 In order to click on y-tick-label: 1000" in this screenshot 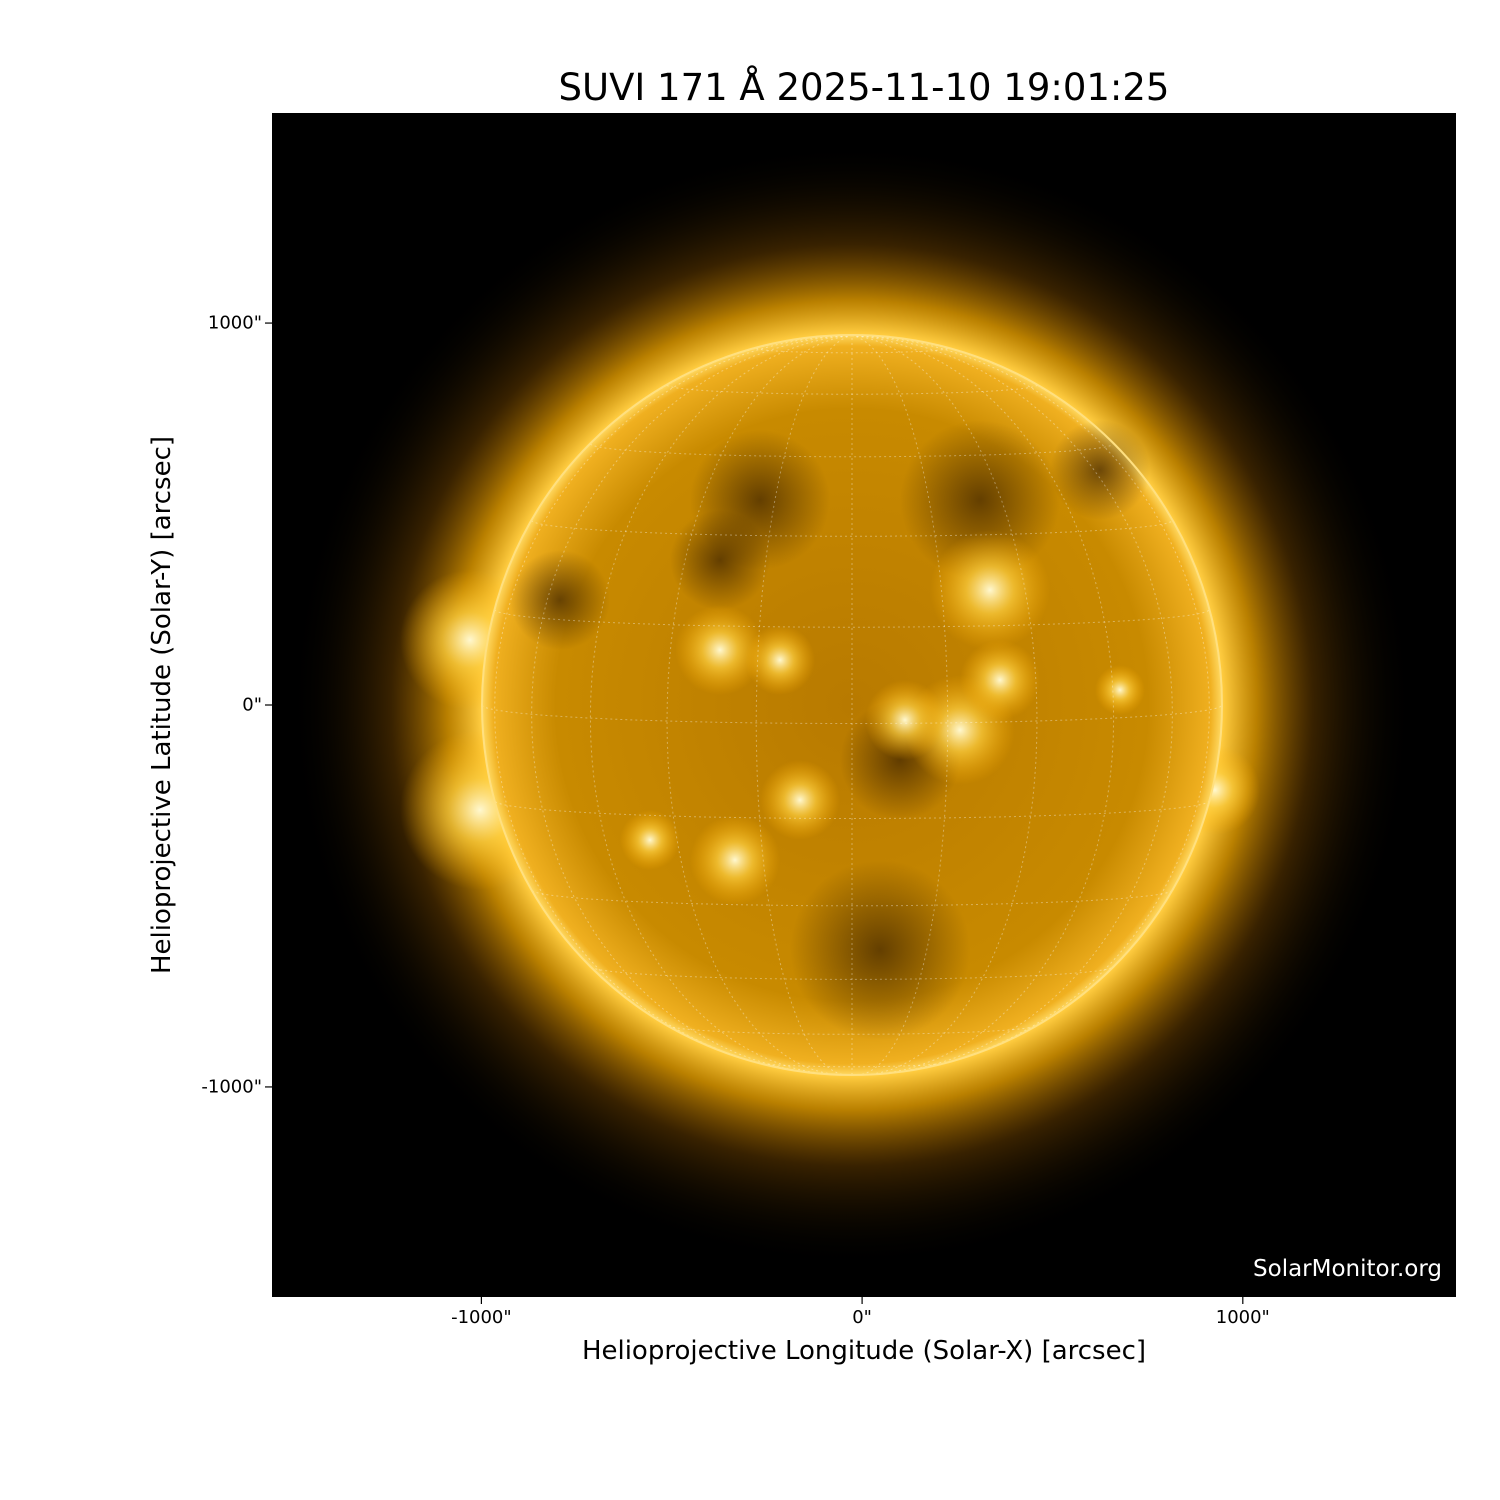, I will do `click(234, 323)`.